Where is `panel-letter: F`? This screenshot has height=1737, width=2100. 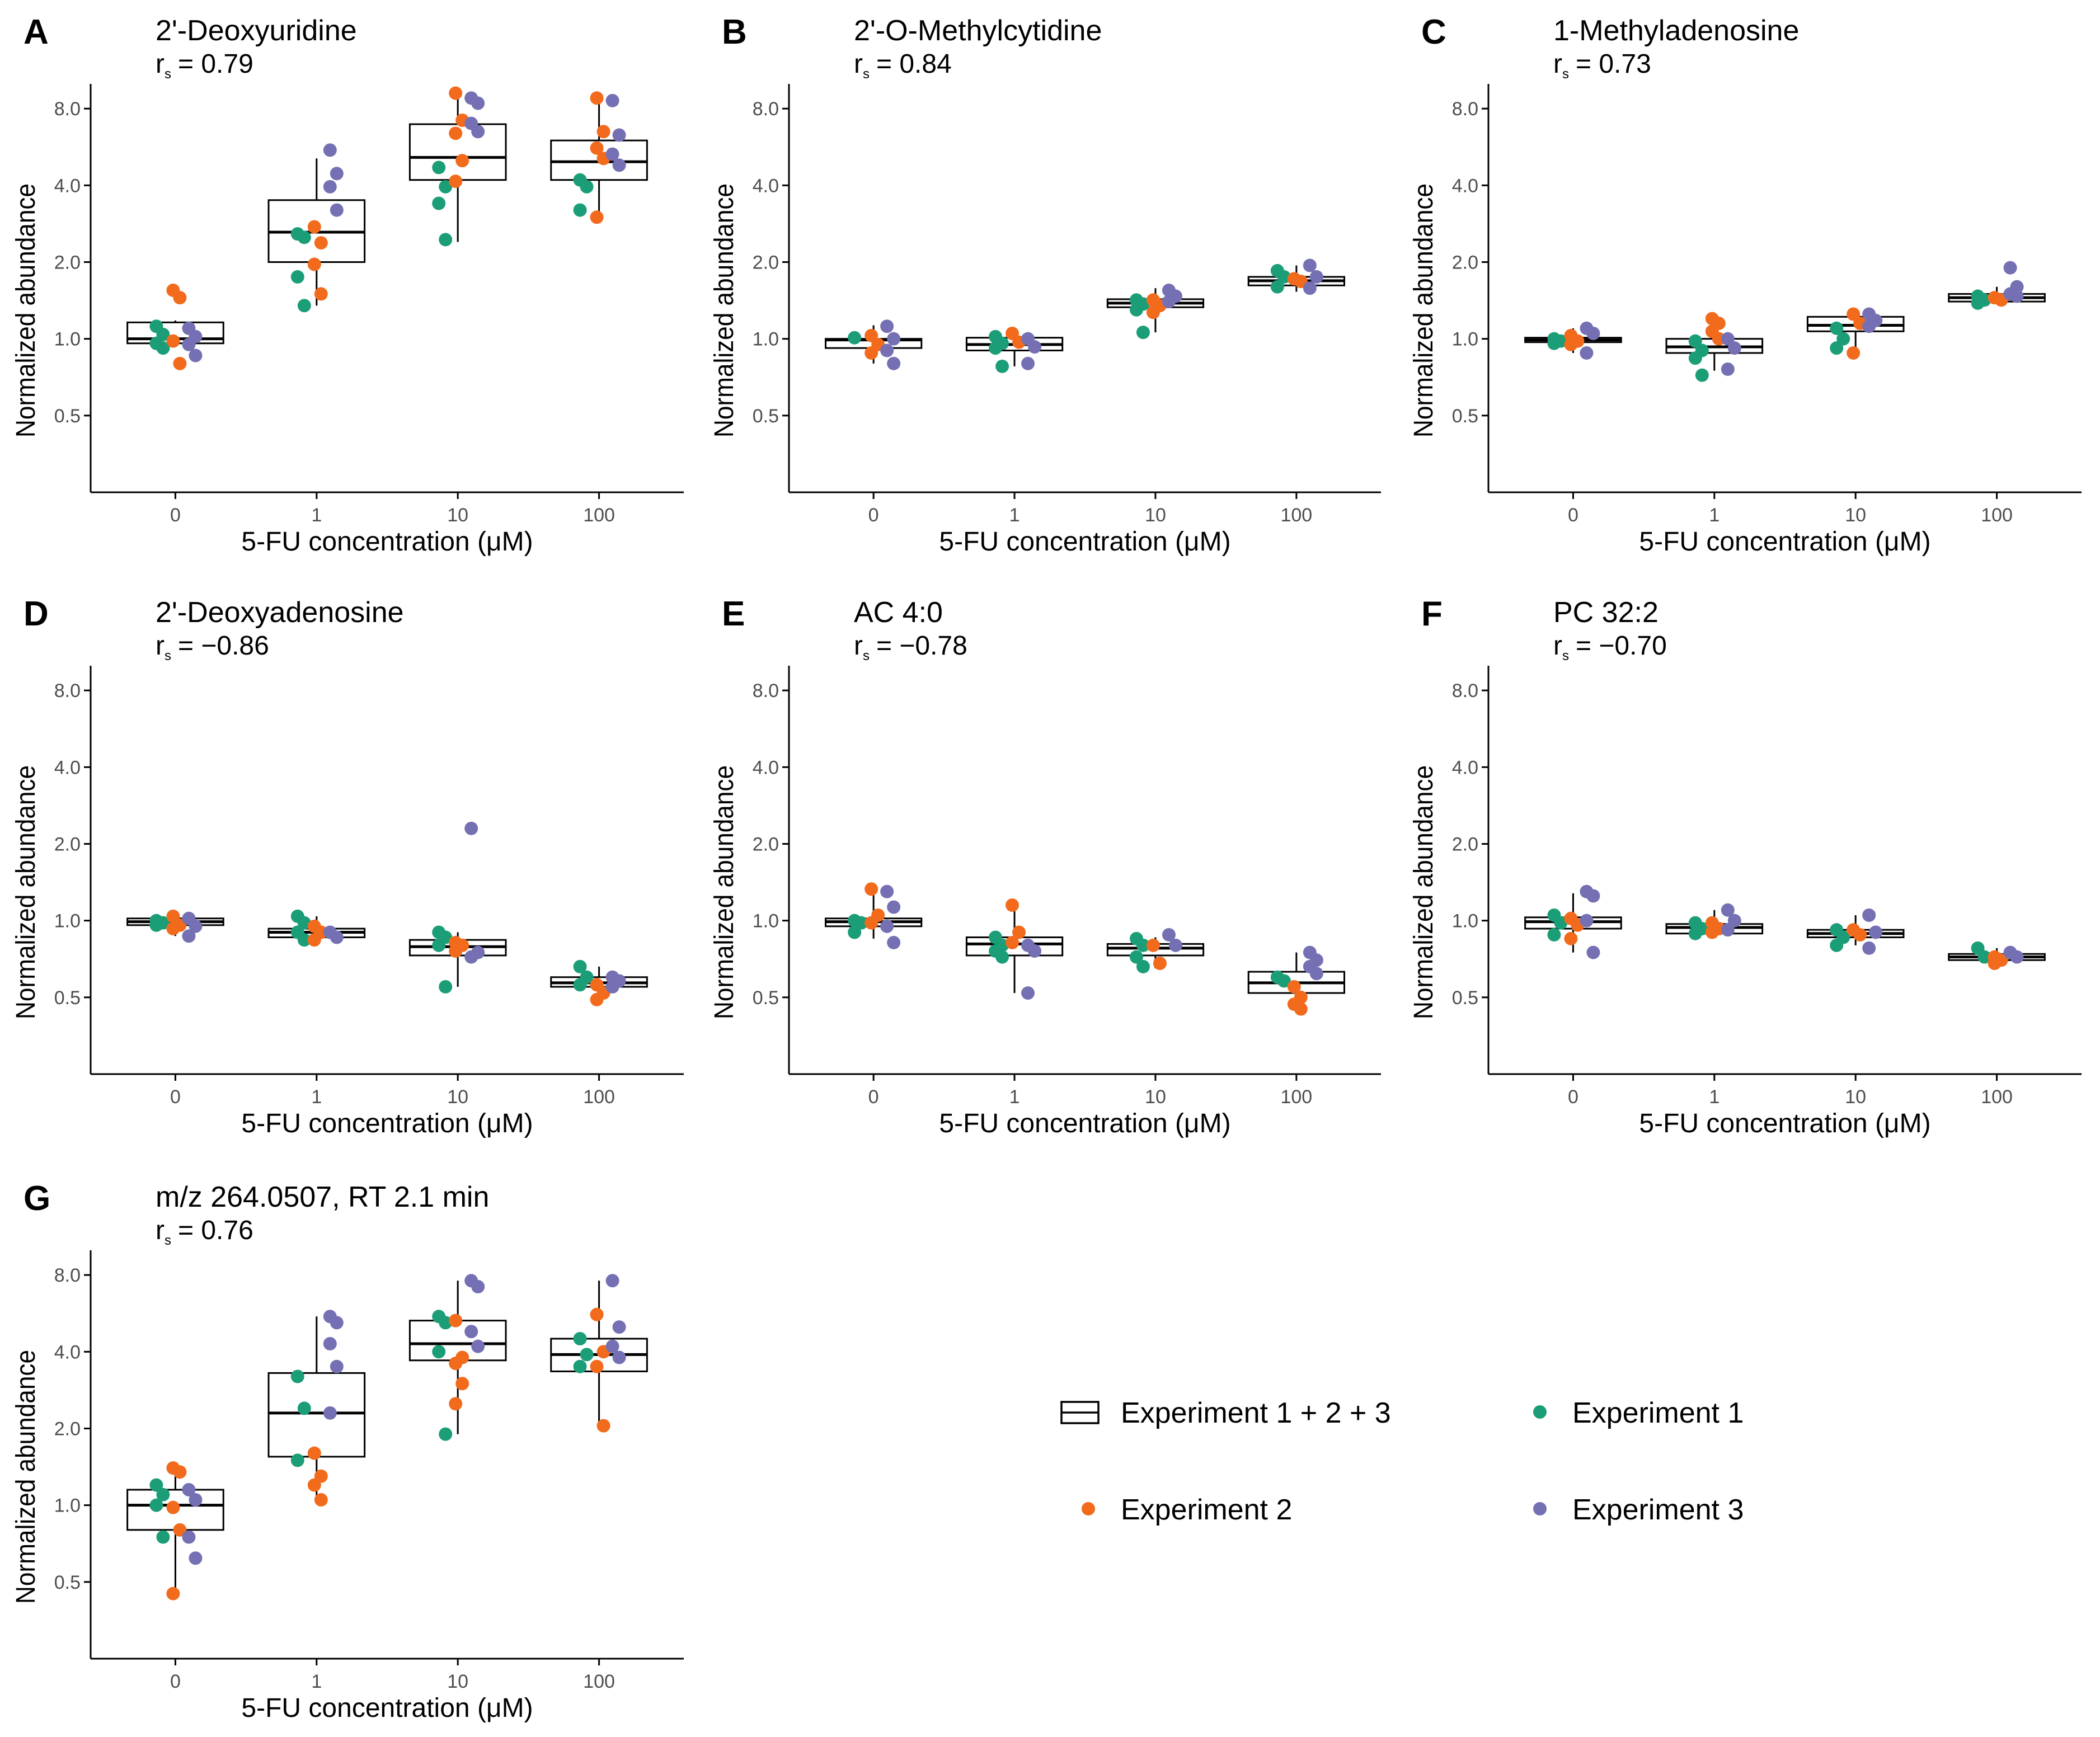
panel-letter: F is located at coordinates (1432, 614).